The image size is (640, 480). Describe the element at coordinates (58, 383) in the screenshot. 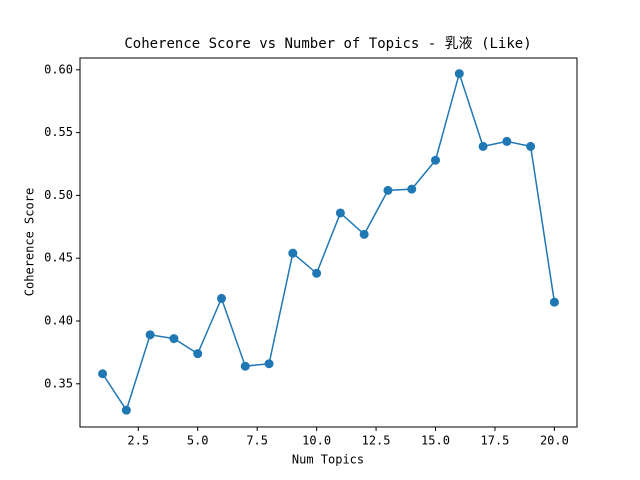

I see `y-tick-label: 0.35` at that location.